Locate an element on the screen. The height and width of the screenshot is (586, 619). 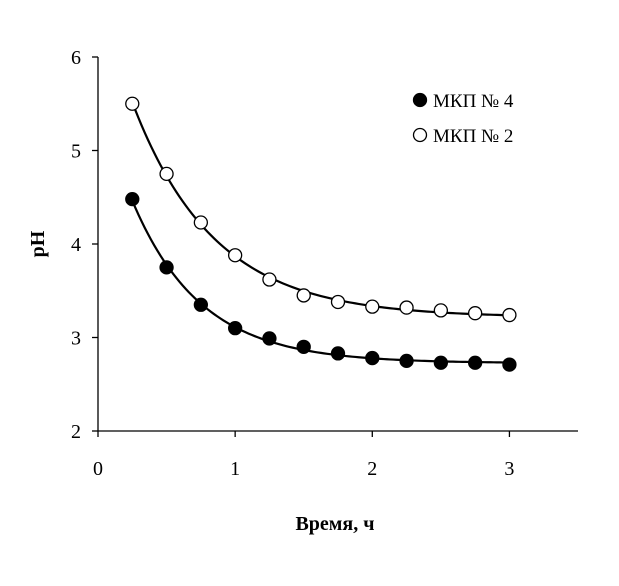
y-tick-label: 3 is located at coordinates (76, 339).